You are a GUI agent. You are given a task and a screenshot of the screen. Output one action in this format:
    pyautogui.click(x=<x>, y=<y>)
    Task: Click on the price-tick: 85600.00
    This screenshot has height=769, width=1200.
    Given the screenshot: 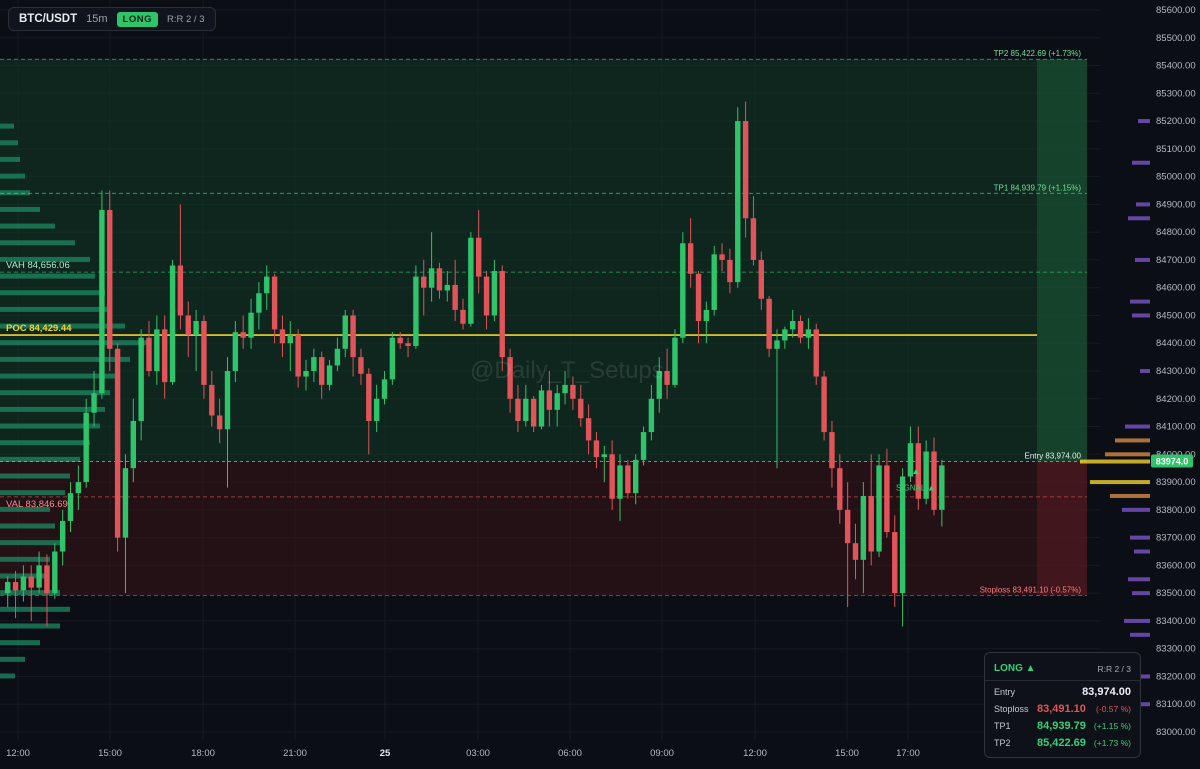 What is the action you would take?
    pyautogui.click(x=1176, y=10)
    